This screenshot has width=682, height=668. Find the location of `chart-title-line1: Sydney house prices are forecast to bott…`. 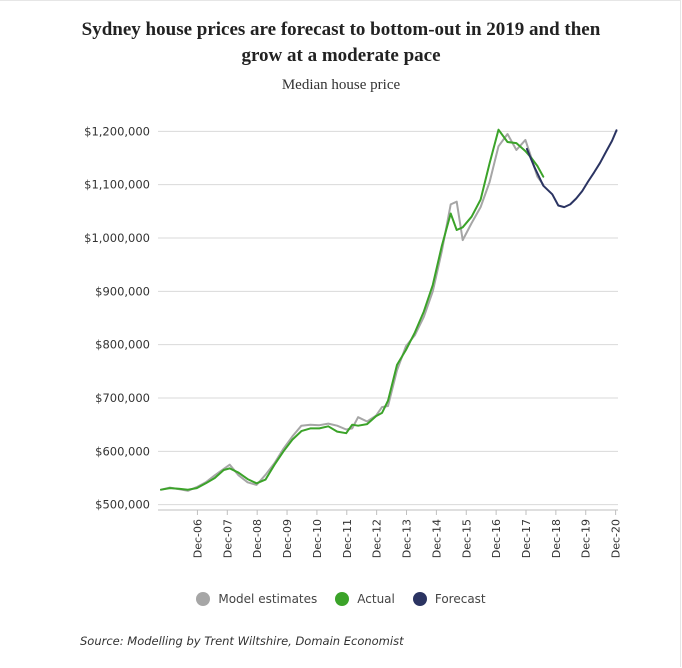

chart-title-line1: Sydney house prices are forecast to bott… is located at coordinates (341, 29).